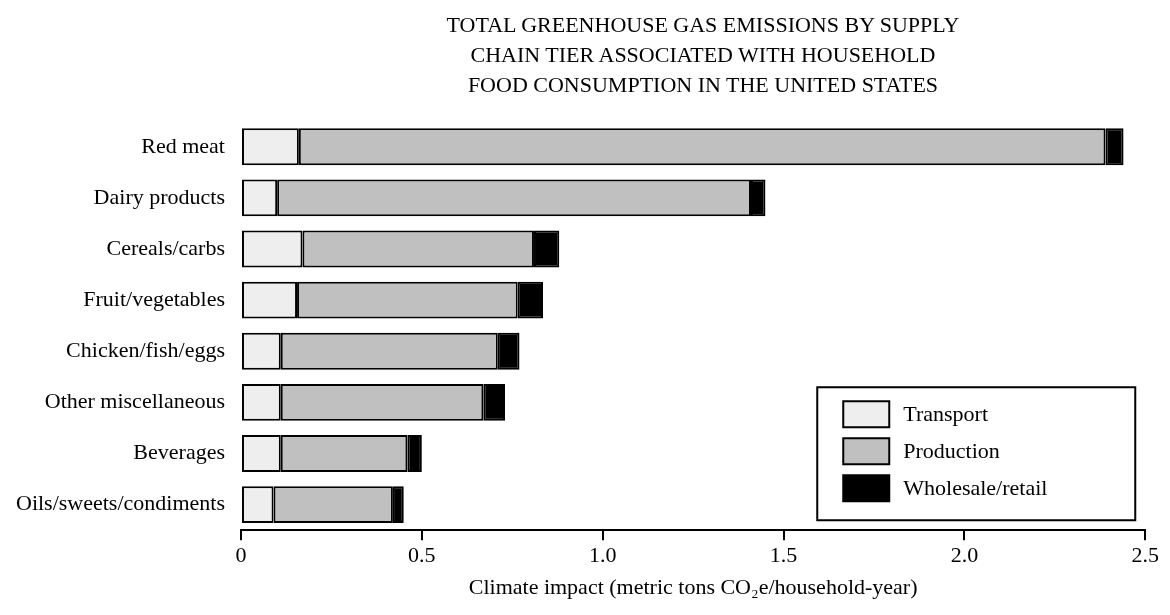 This screenshot has width=1170, height=615. Describe the element at coordinates (602, 555) in the screenshot. I see `x-tick-label: 1.0` at that location.